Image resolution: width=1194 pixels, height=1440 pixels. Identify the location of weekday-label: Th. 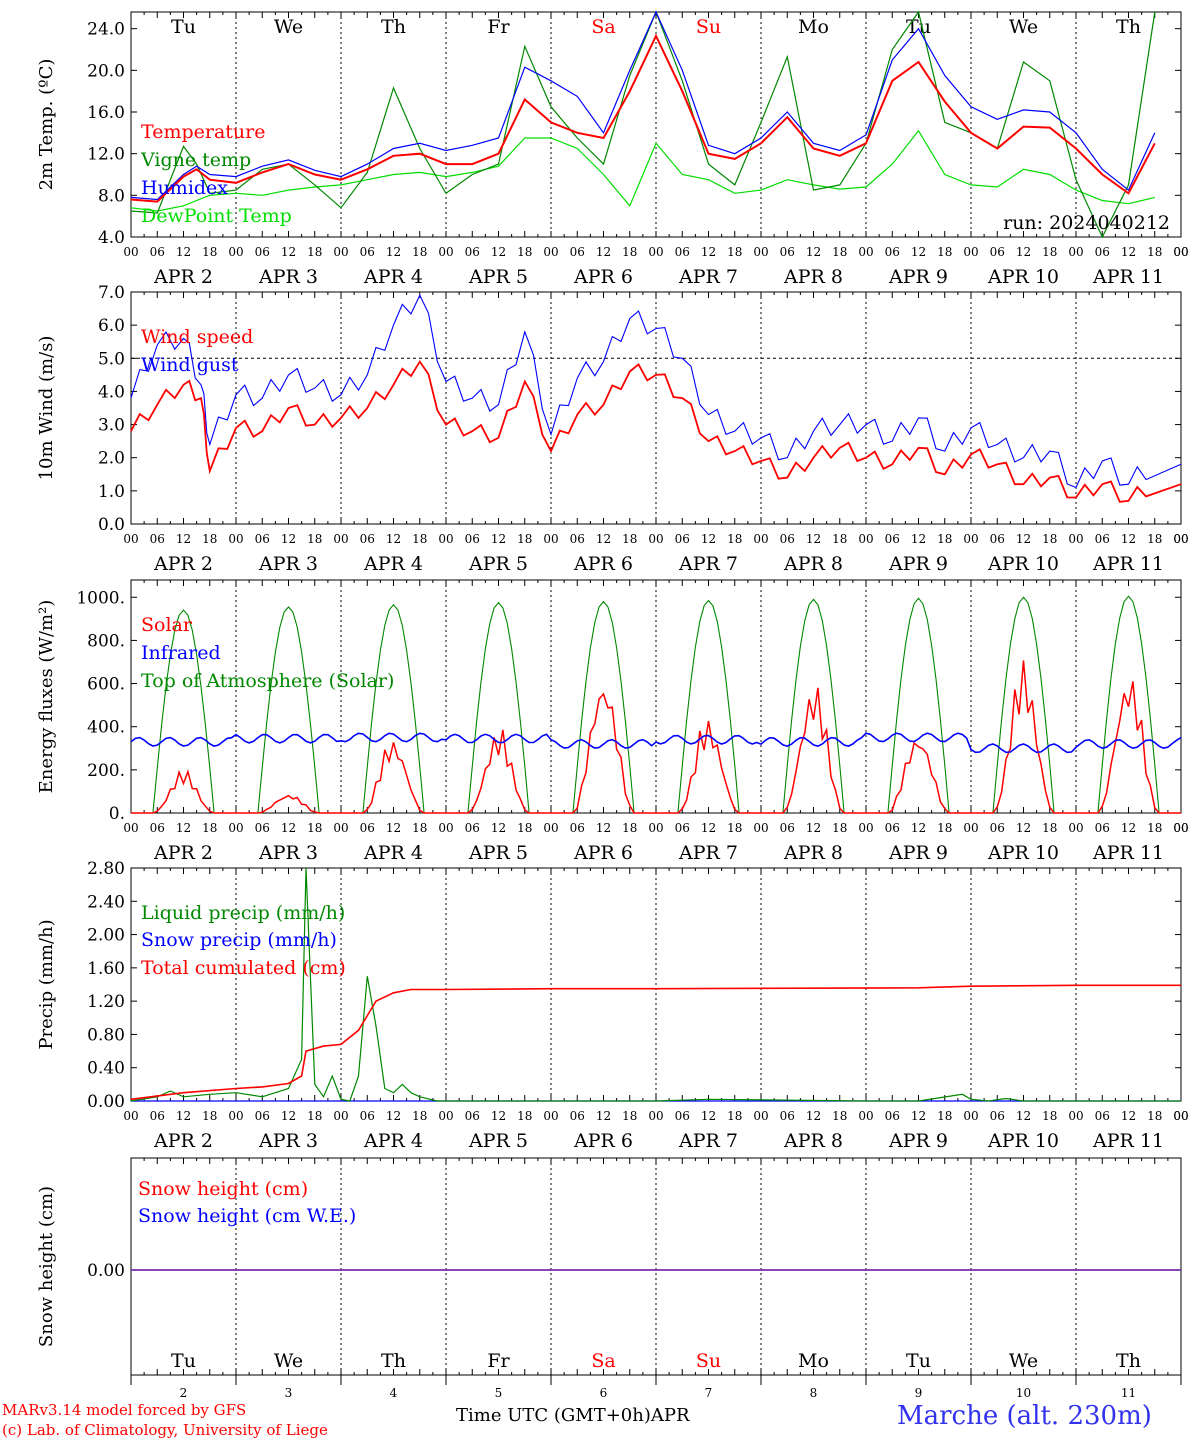
(1128, 27).